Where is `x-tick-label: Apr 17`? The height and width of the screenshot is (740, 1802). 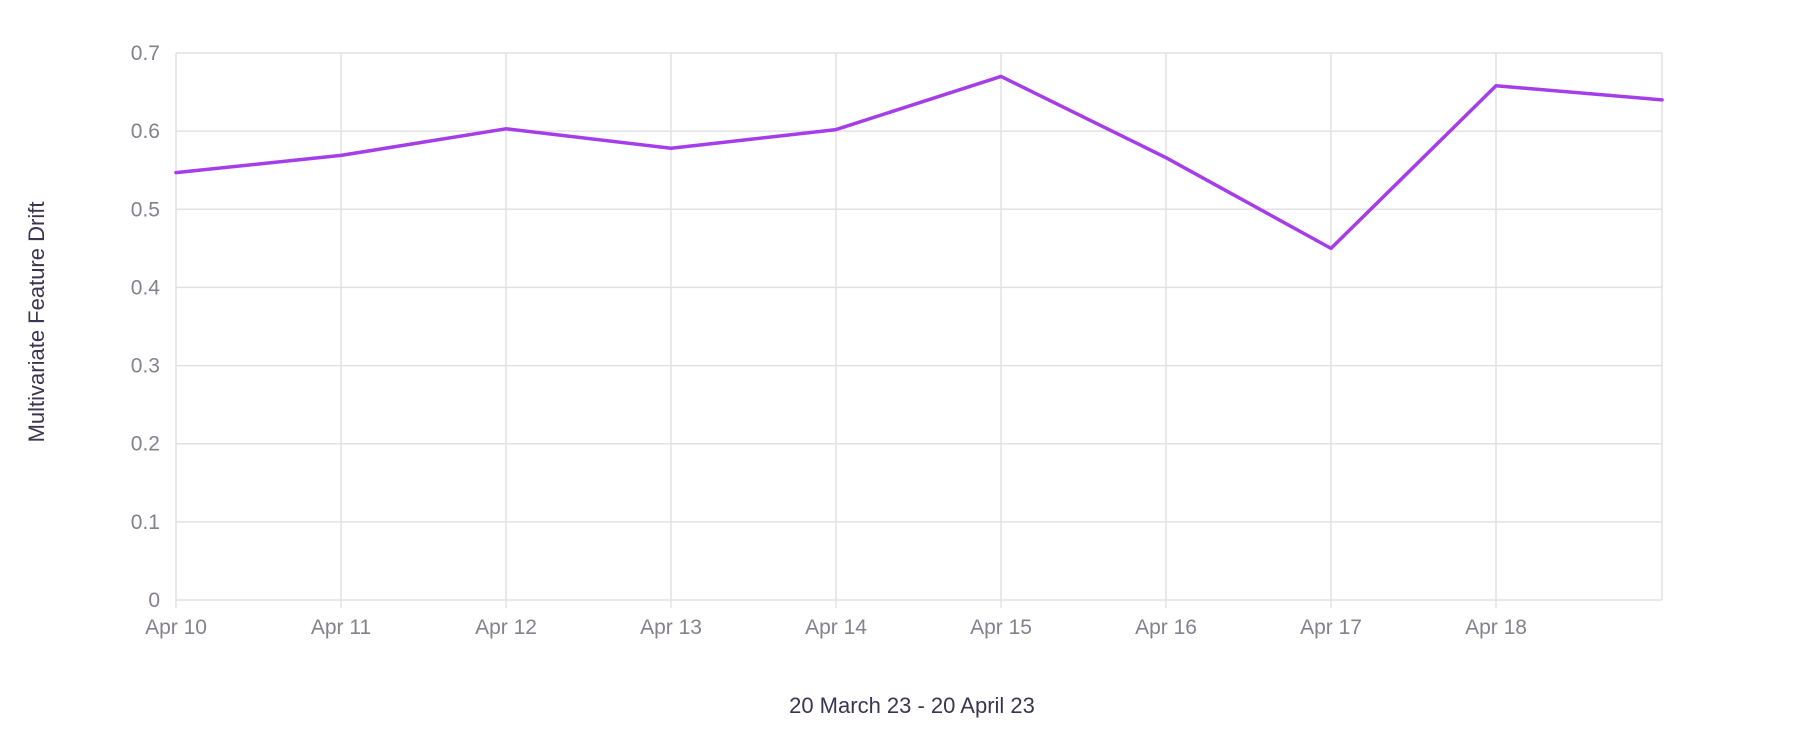 x-tick-label: Apr 17 is located at coordinates (1331, 627).